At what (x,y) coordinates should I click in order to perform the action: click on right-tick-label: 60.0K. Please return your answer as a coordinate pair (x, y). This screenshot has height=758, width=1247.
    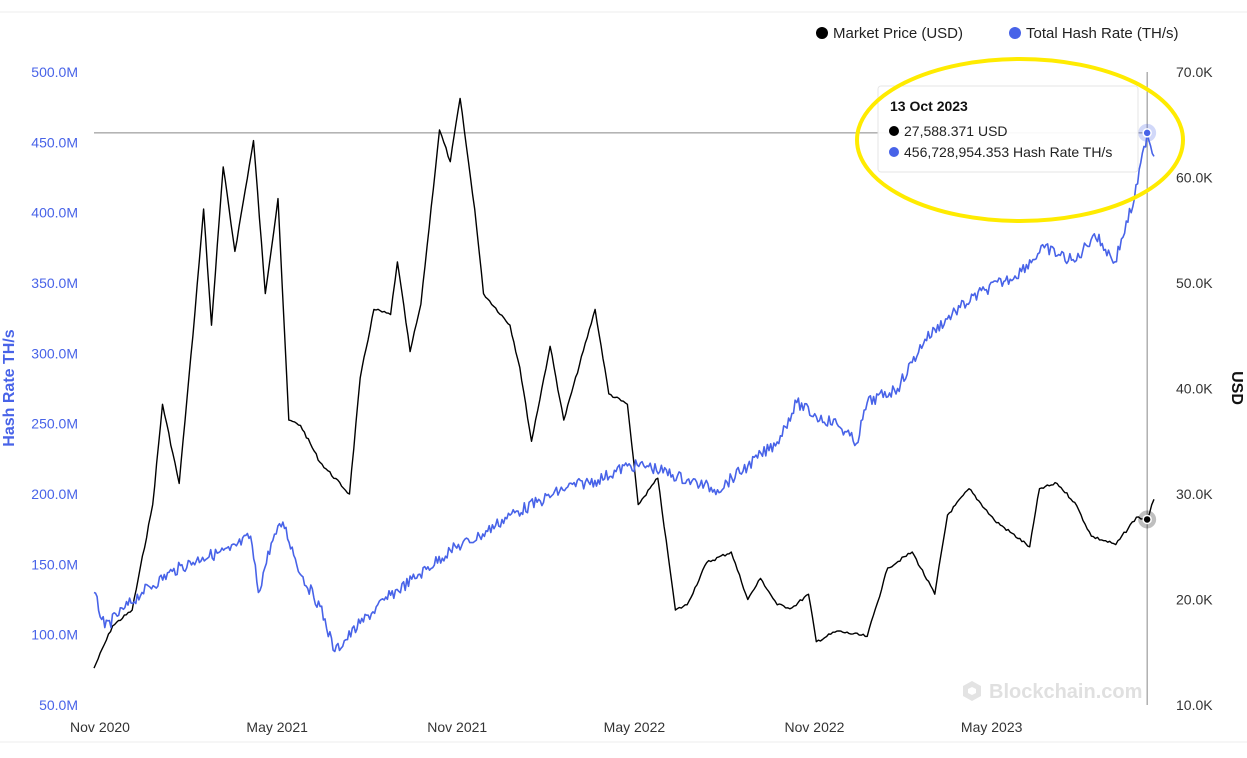
    Looking at the image, I should click on (1194, 178).